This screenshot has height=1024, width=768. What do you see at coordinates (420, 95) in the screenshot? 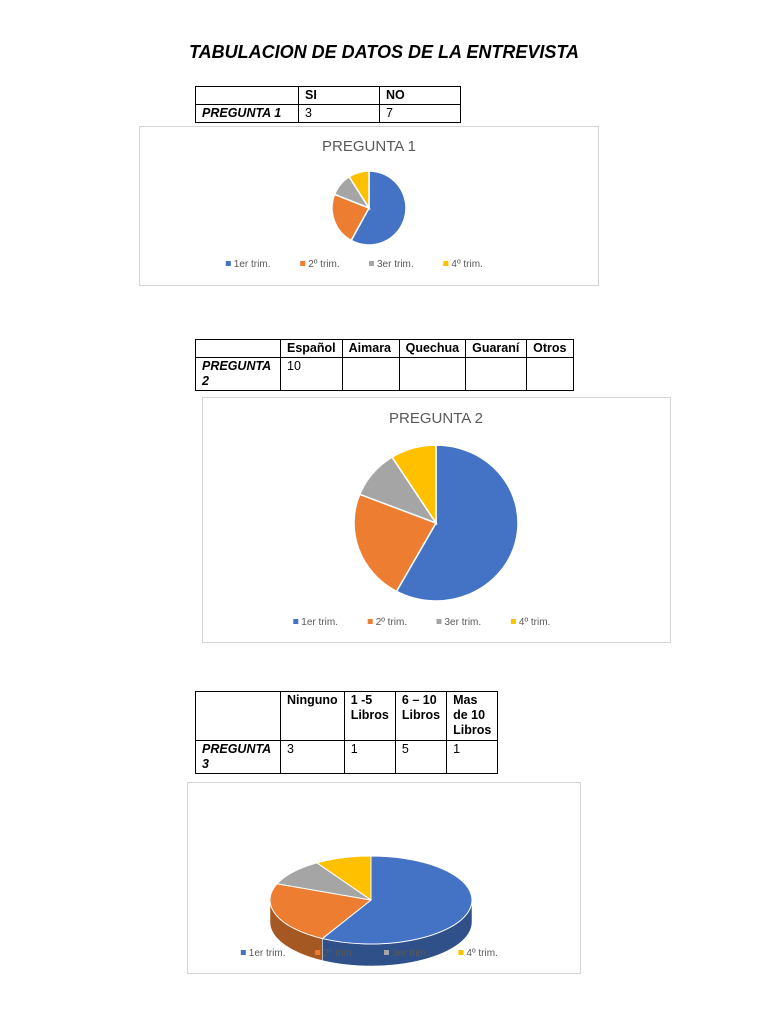
I see `table-header-cell: NO` at bounding box center [420, 95].